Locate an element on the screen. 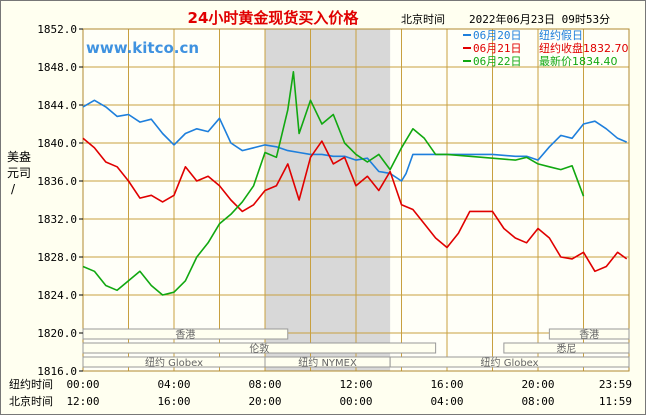 The width and height of the screenshot is (646, 416). y-axis-label-char: 司 is located at coordinates (25, 173).